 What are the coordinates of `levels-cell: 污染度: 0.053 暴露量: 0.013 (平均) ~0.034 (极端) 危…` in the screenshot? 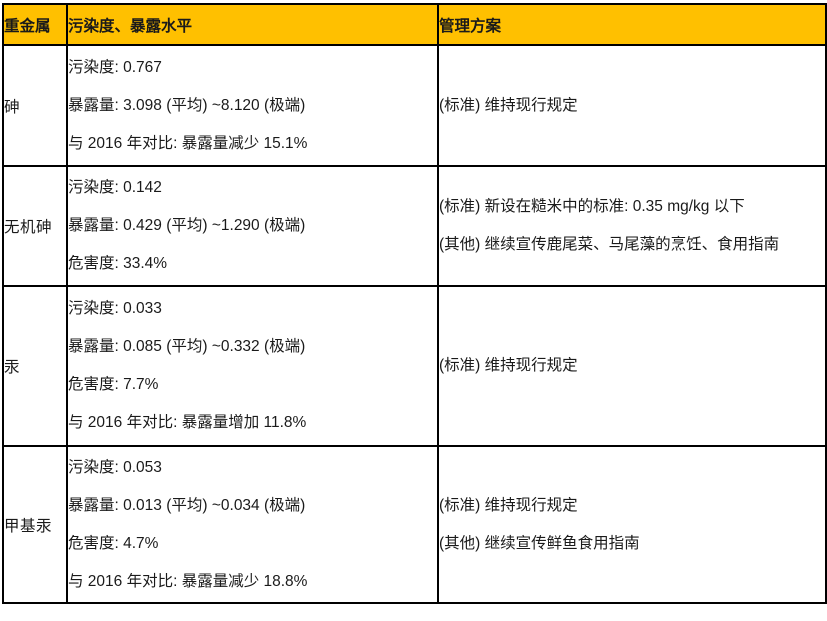 It's located at (252, 524).